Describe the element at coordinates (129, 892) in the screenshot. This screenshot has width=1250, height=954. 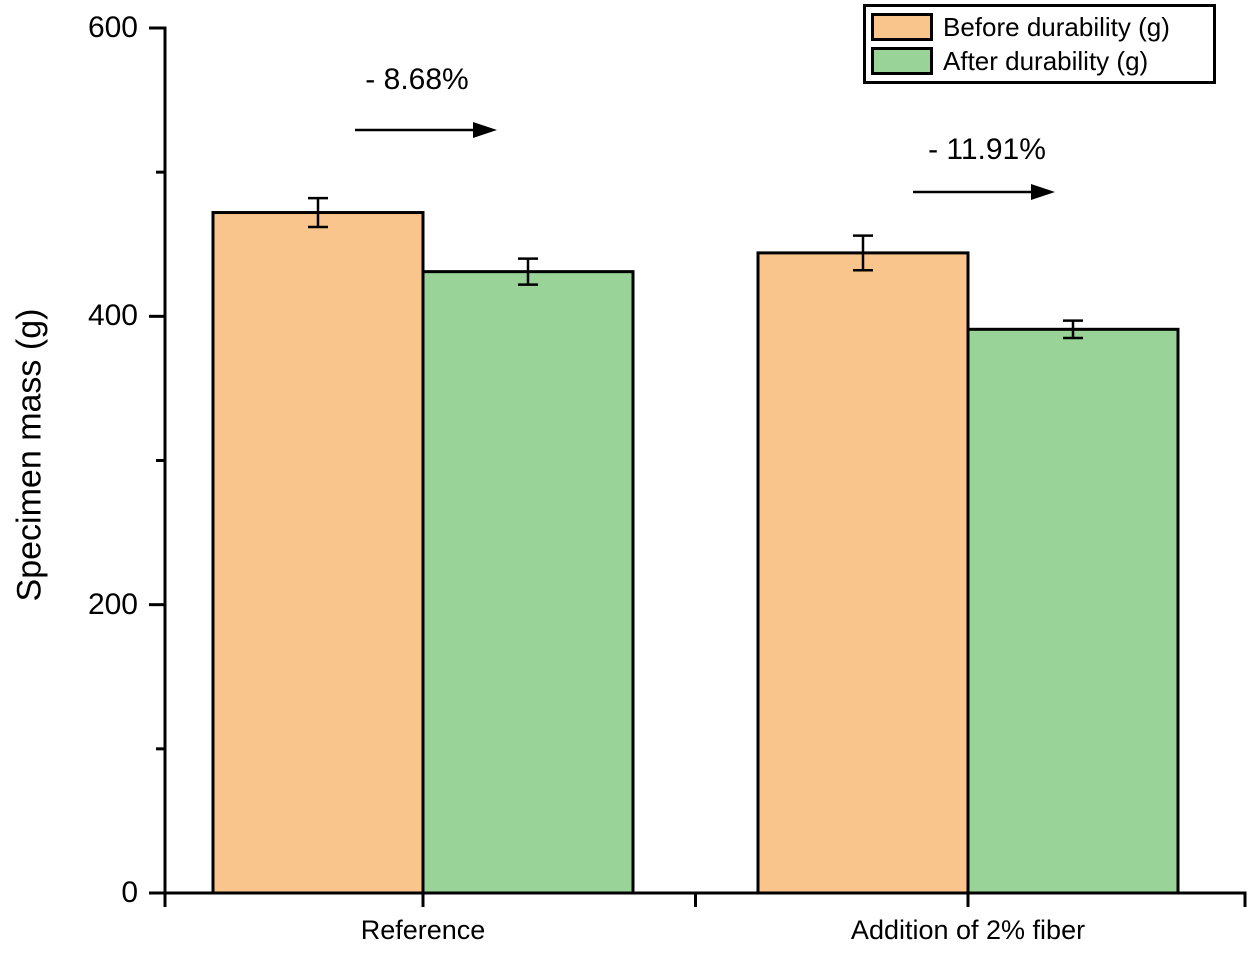
I see `y-tick-label: 0` at that location.